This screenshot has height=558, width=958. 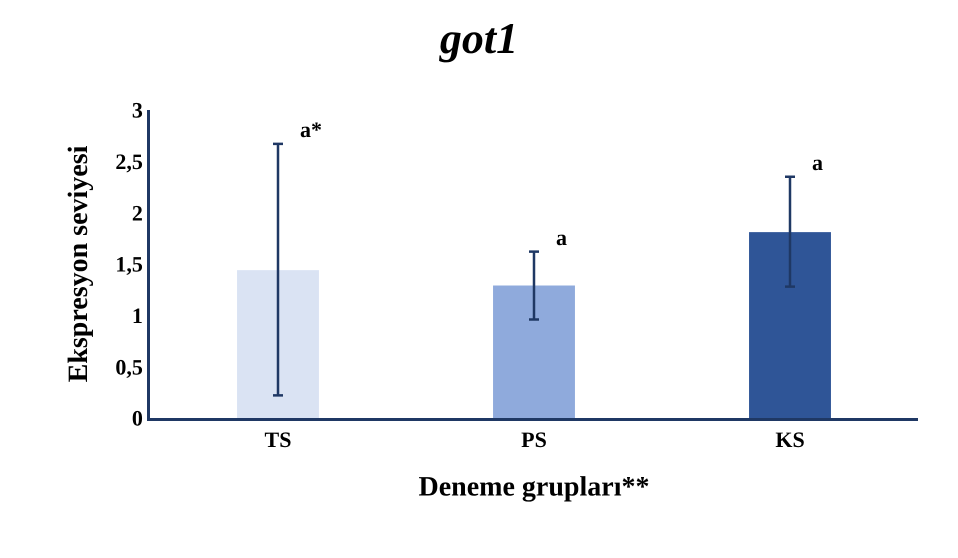 What do you see at coordinates (78, 263) in the screenshot?
I see `y-axis-title: Ekspresyon seviyesi` at bounding box center [78, 263].